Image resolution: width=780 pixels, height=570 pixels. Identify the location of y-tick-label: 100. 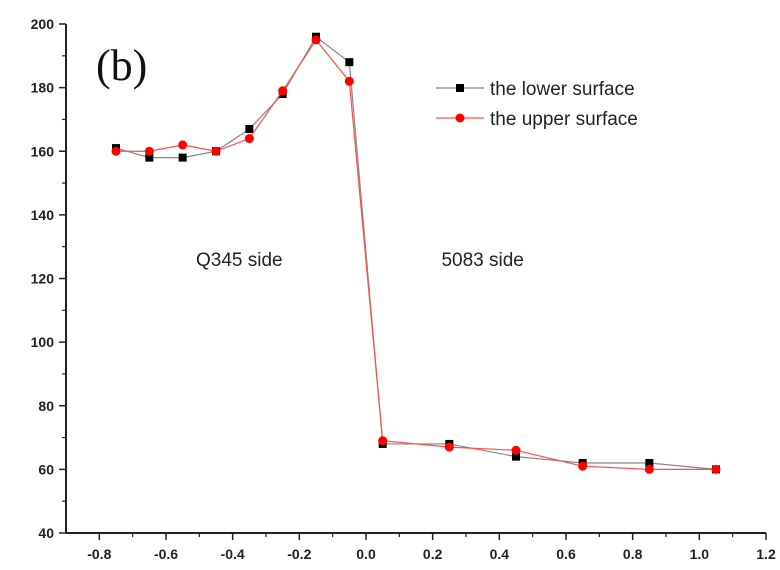
(43, 342).